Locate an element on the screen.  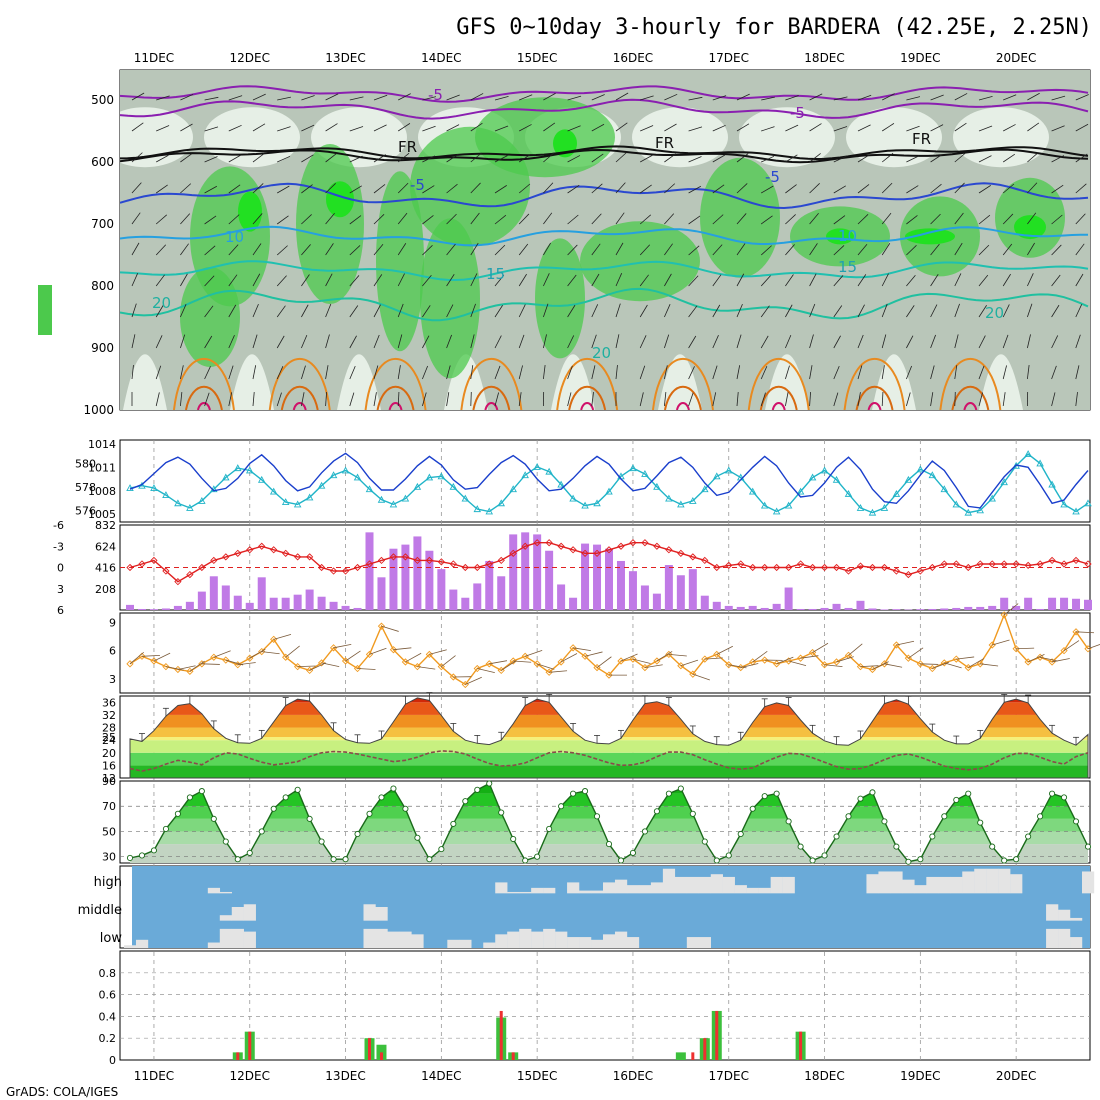
date-tick-label: 20DEC is located at coordinates (1016, 58).